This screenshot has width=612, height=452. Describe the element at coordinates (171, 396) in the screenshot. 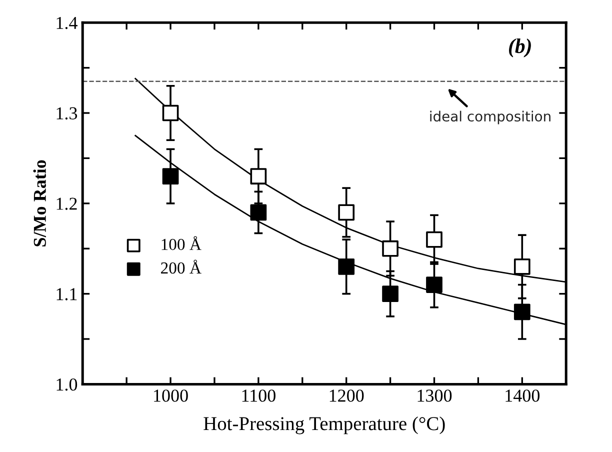

I see `x-tick-label: 1000` at that location.